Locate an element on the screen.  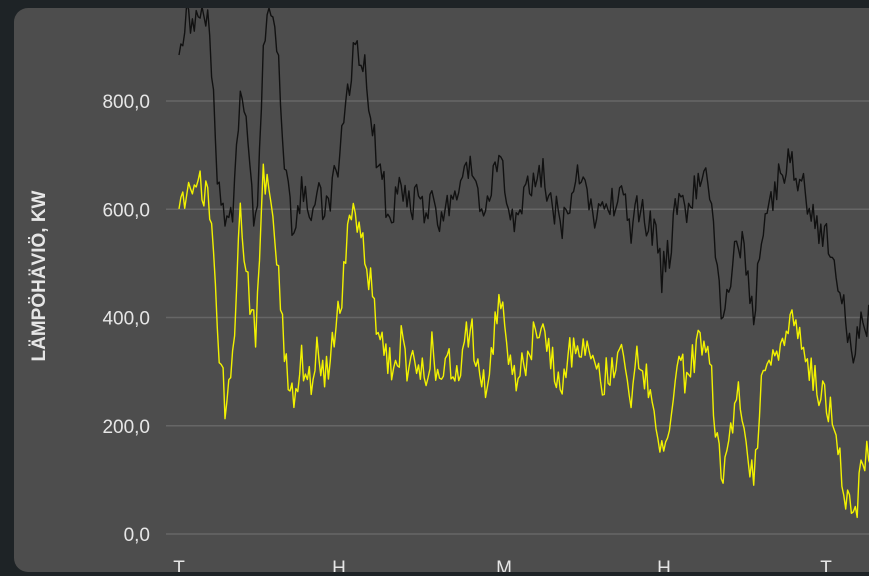
y-tick-labels: 0,0 200,0 400,0 600,0 800,0 is located at coordinates (126, 319).